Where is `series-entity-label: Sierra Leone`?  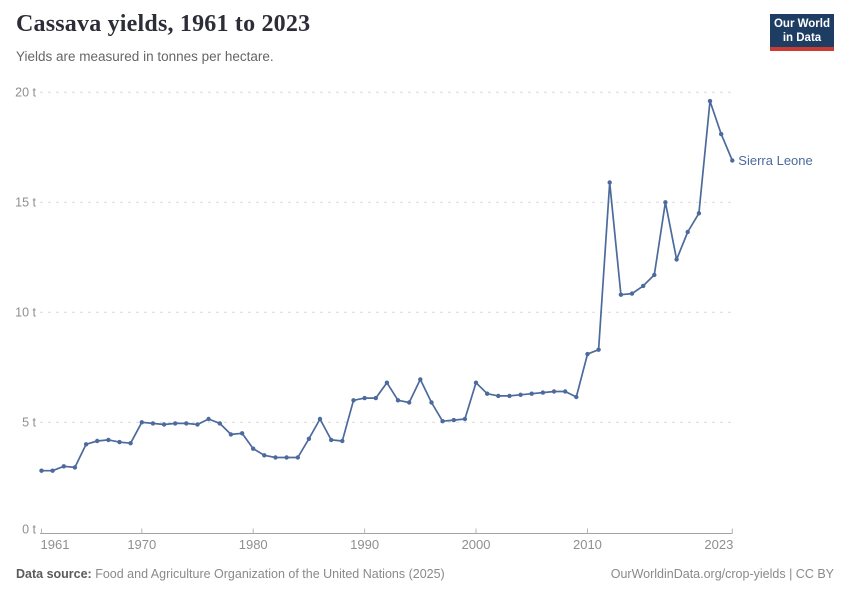 series-entity-label: Sierra Leone is located at coordinates (775, 160).